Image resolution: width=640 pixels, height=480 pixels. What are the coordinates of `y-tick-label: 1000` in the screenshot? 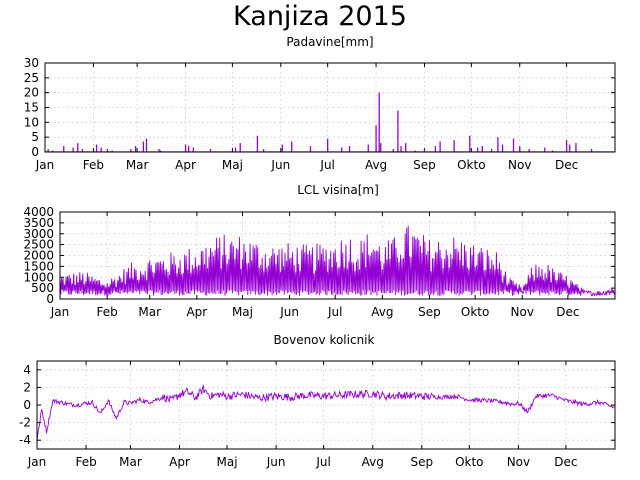 It's located at (38, 277).